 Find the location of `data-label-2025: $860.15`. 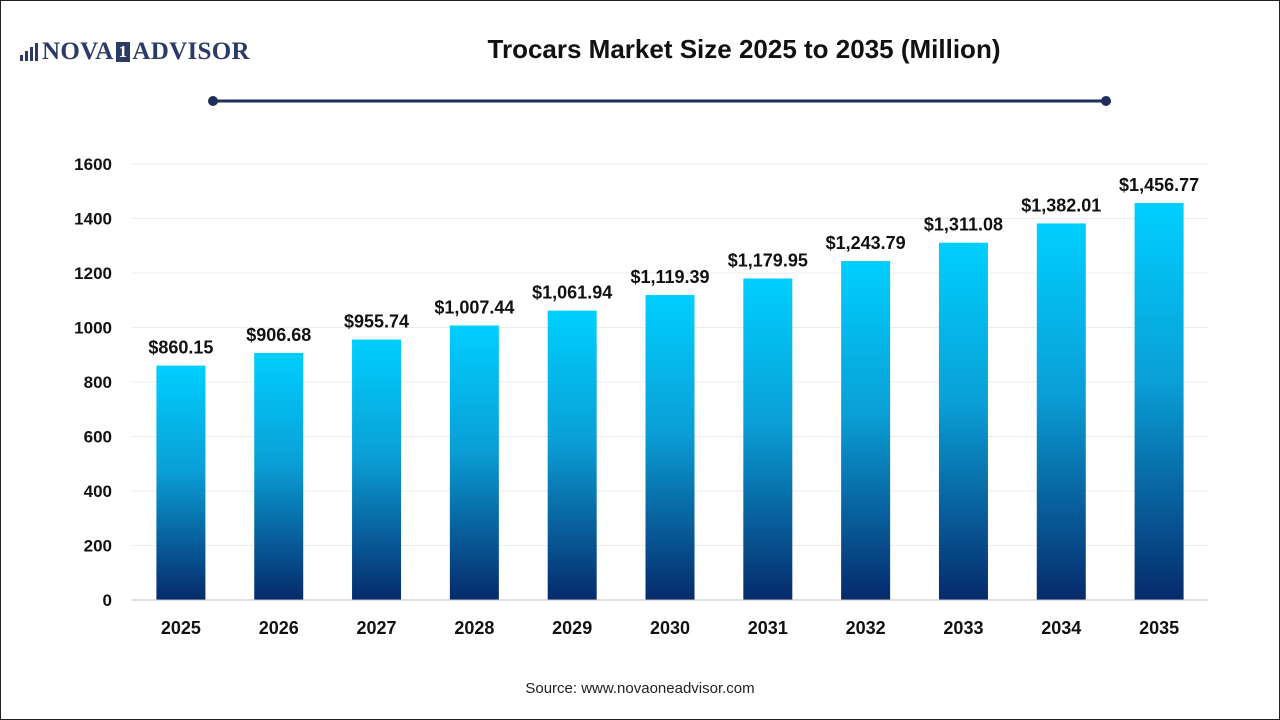

data-label-2025: $860.15 is located at coordinates (180, 348).